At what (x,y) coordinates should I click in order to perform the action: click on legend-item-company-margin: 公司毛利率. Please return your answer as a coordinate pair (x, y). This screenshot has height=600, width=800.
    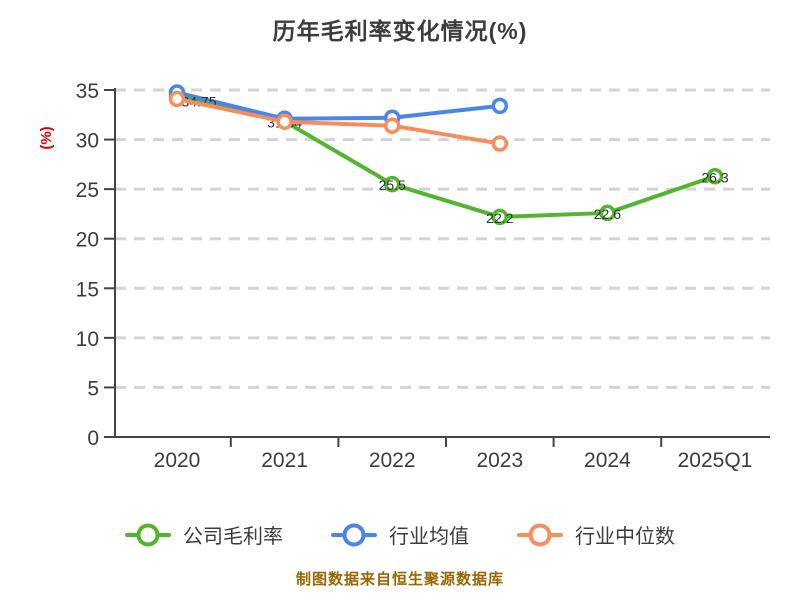
    Looking at the image, I should click on (204, 534).